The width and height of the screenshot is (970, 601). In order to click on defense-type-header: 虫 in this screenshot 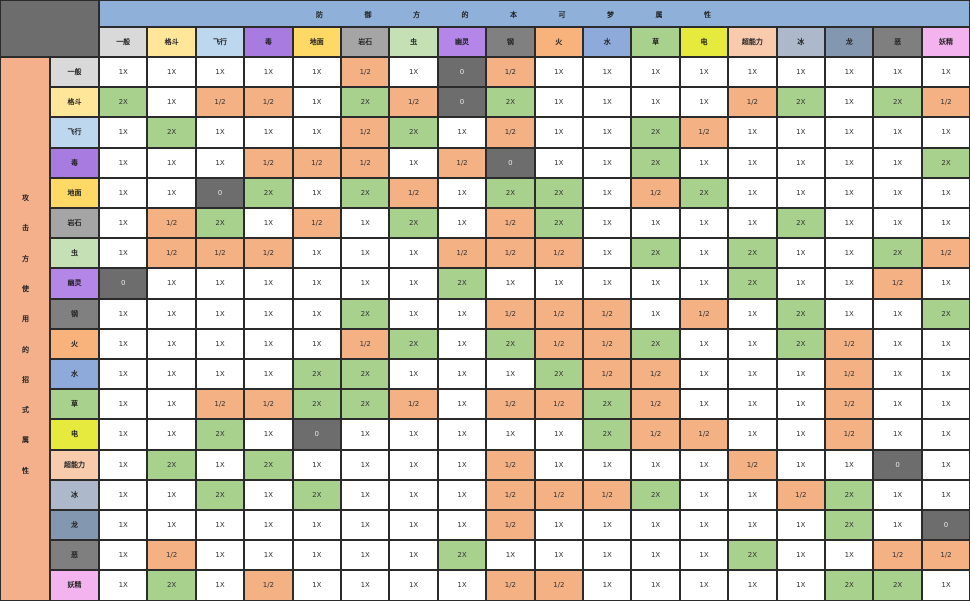, I will do `click(413, 42)`.